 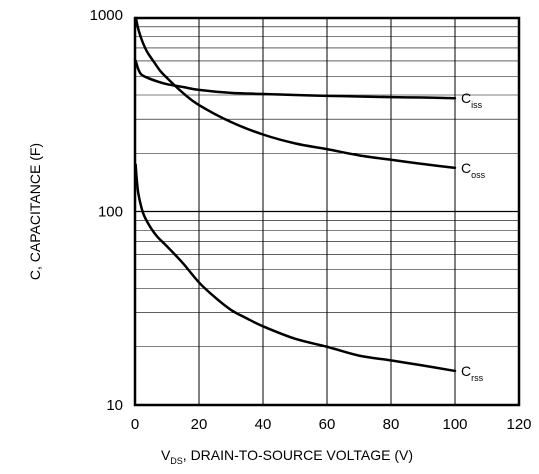 I want to click on x-axis-title-subscript: DS, so click(x=176, y=461).